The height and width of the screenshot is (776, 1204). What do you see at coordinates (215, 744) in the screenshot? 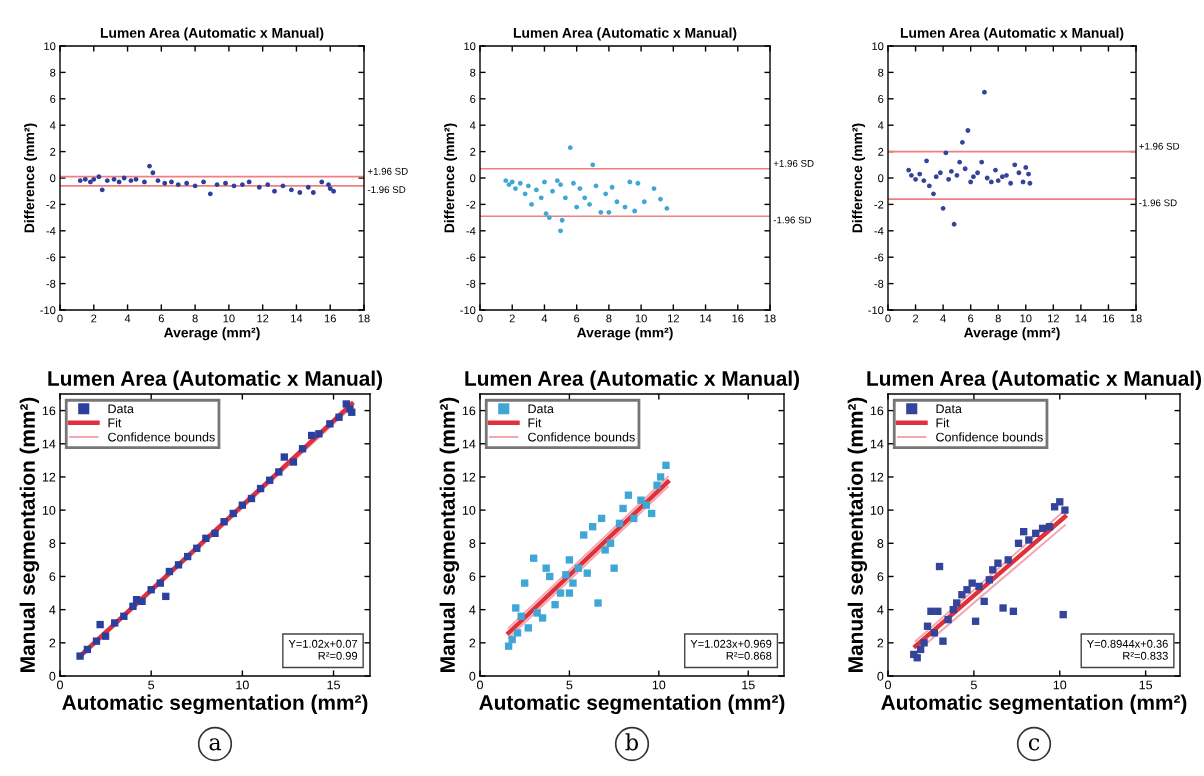
I see `text: a` at bounding box center [215, 744].